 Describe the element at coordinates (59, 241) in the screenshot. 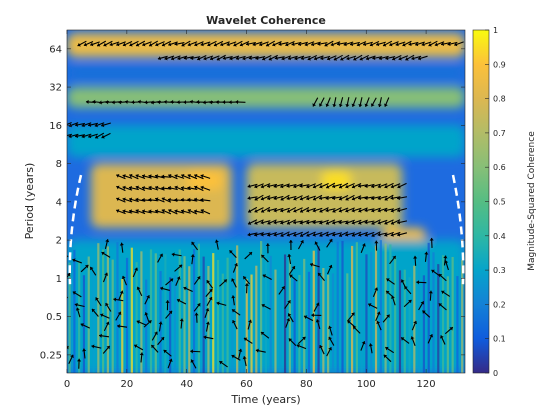

I see `y-tick-label: 2` at that location.